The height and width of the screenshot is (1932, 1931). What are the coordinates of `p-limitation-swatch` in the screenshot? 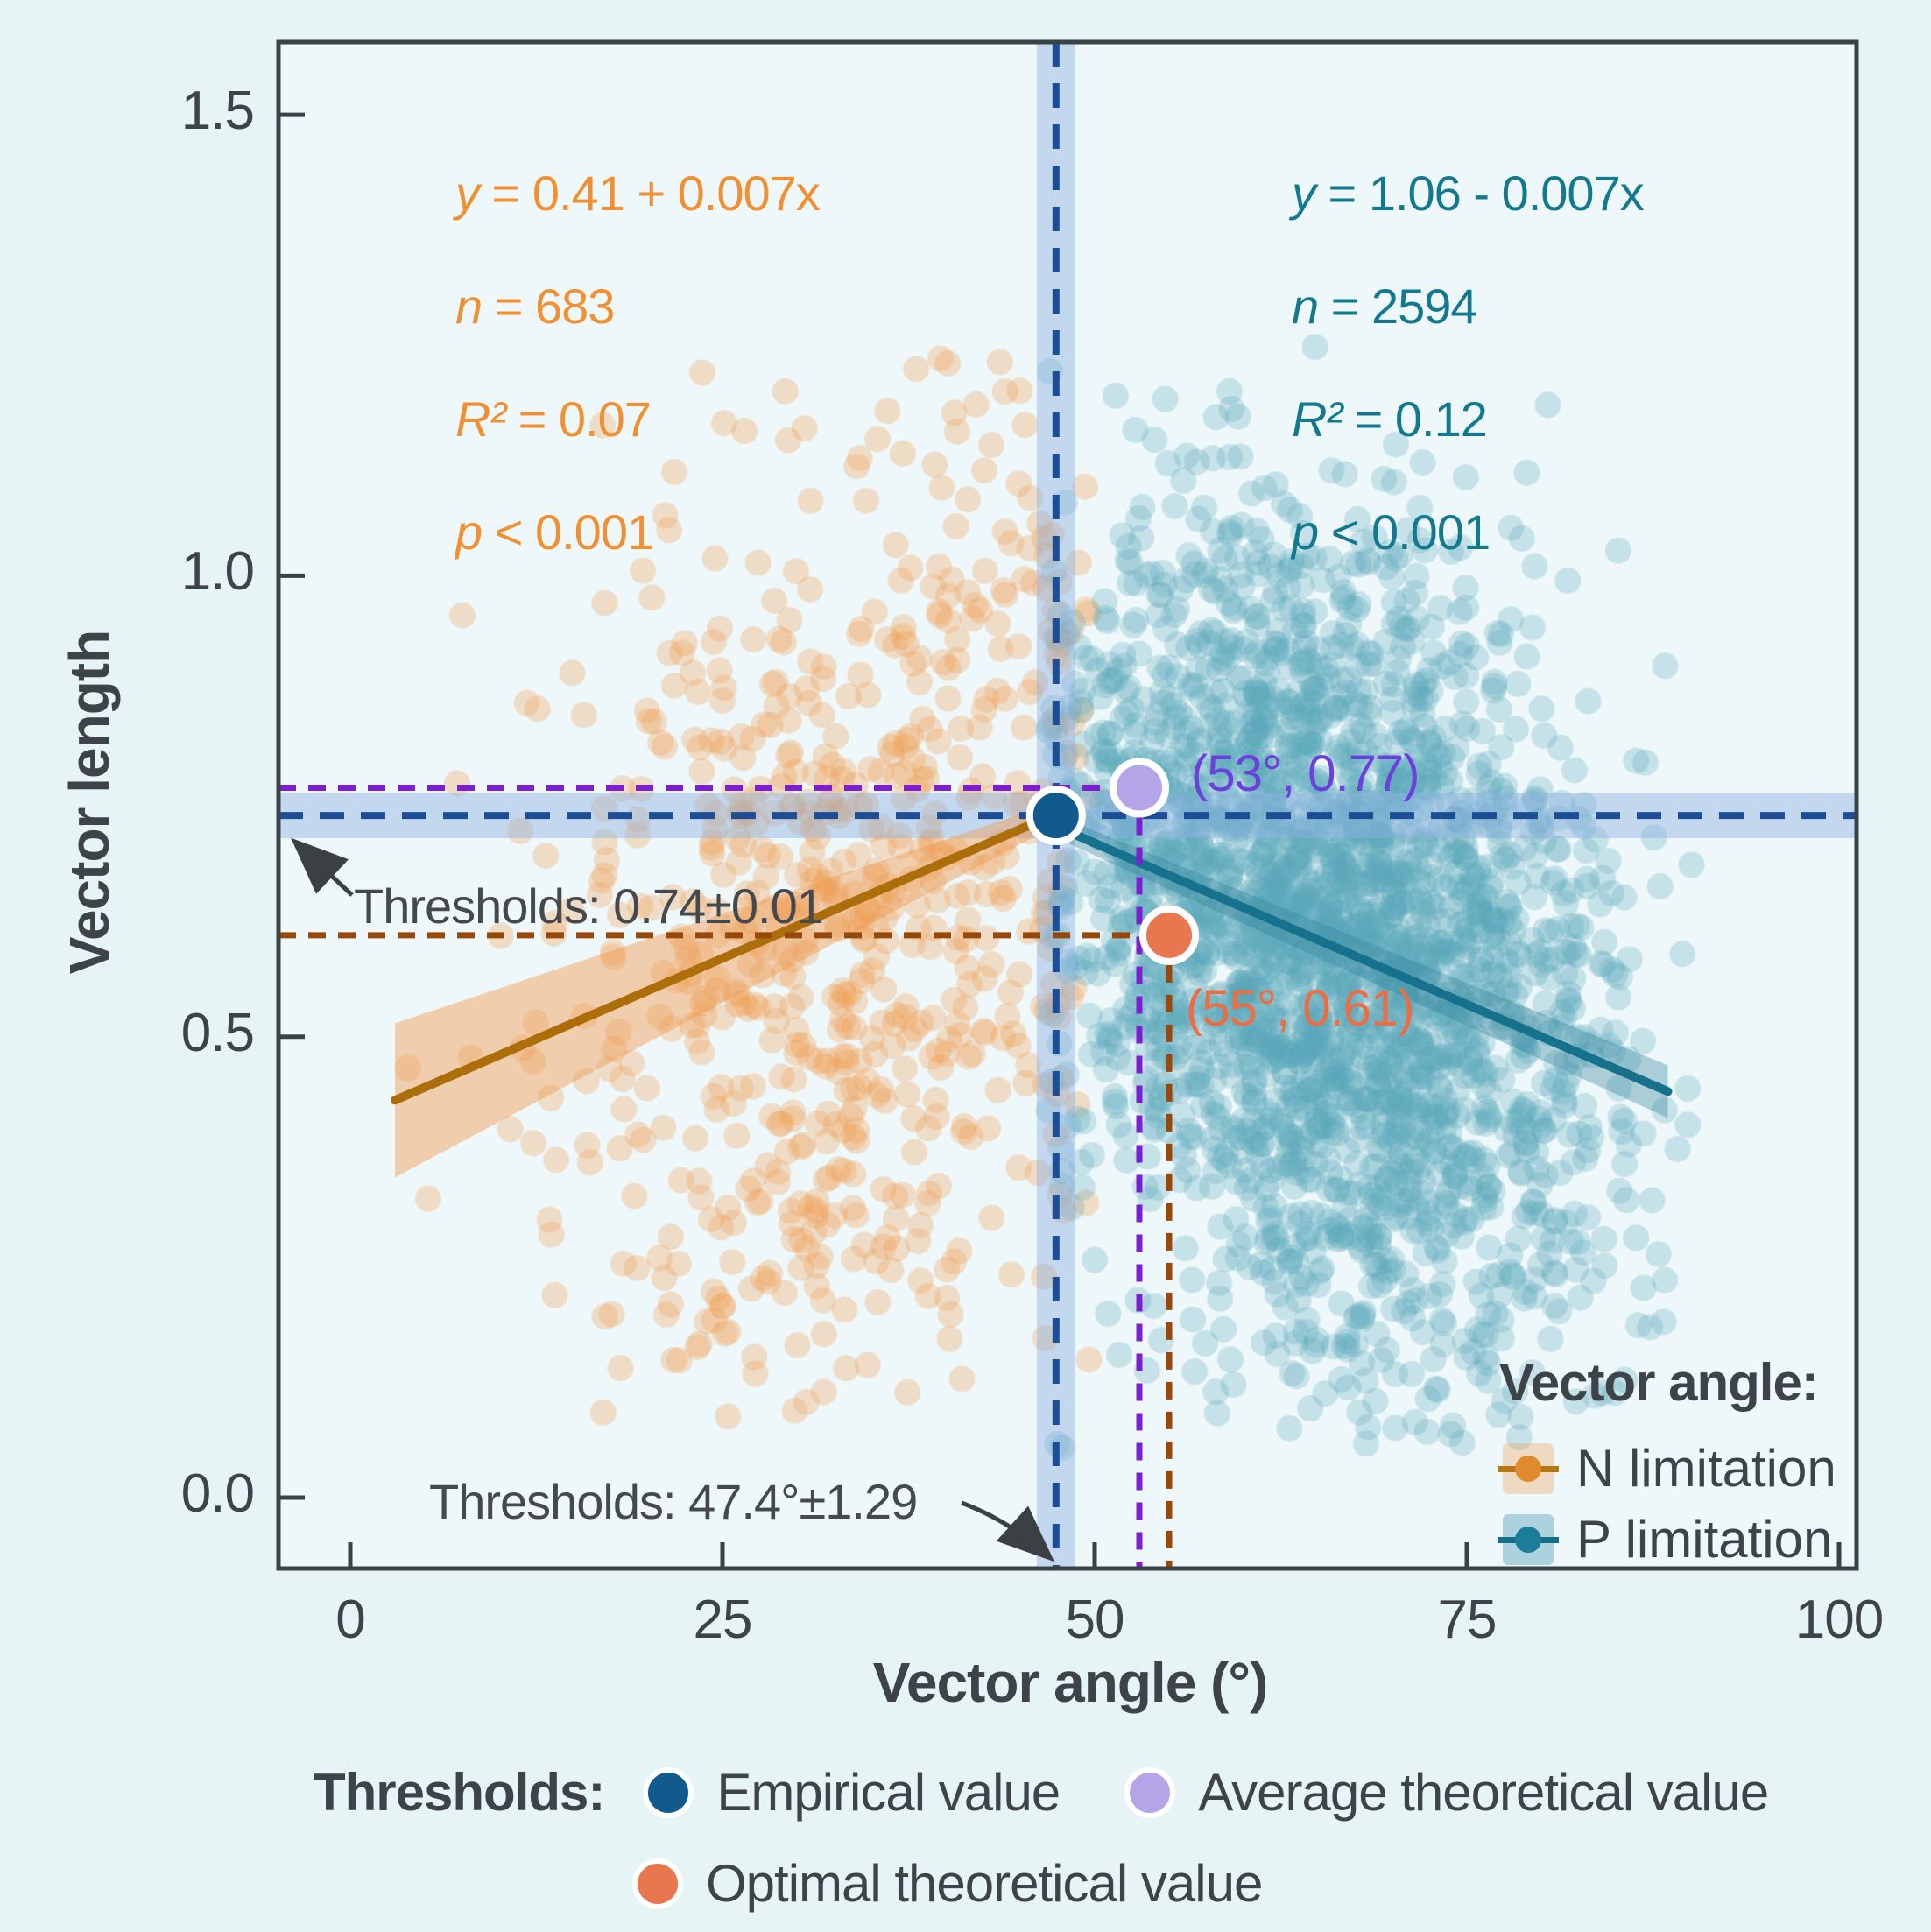 It's located at (1528, 1539).